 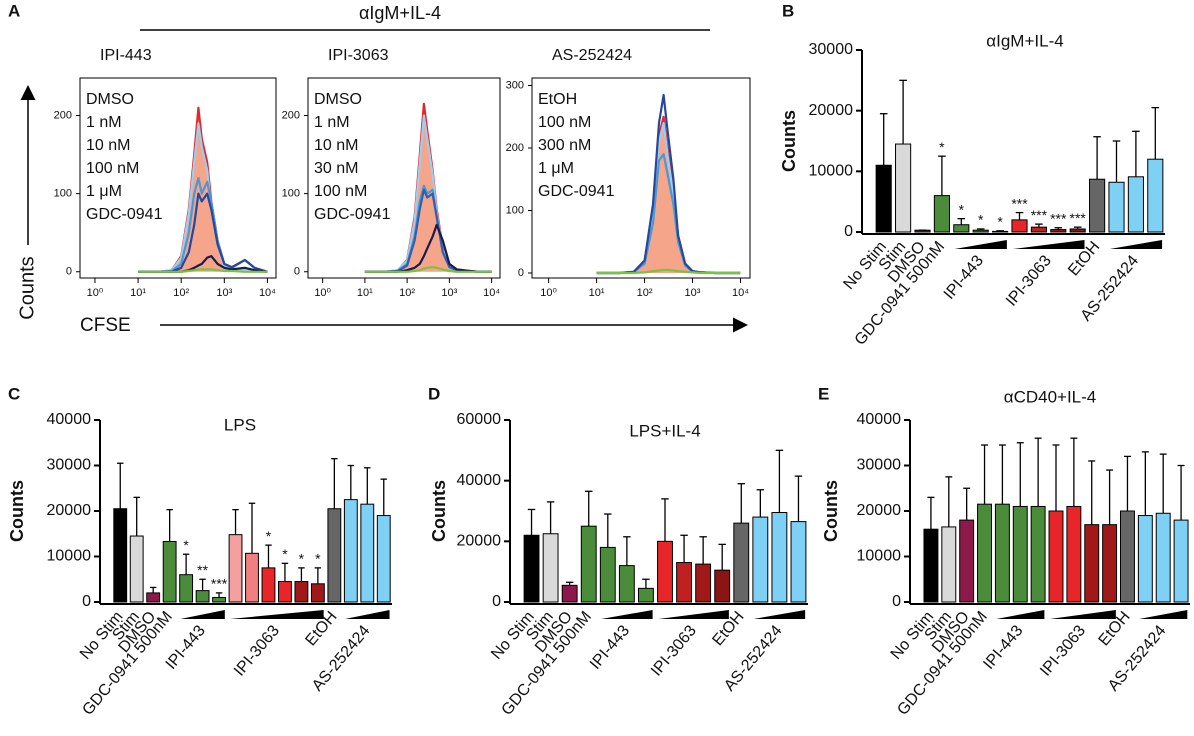 I want to click on chart-title: LPS+IL-4, so click(x=664, y=430).